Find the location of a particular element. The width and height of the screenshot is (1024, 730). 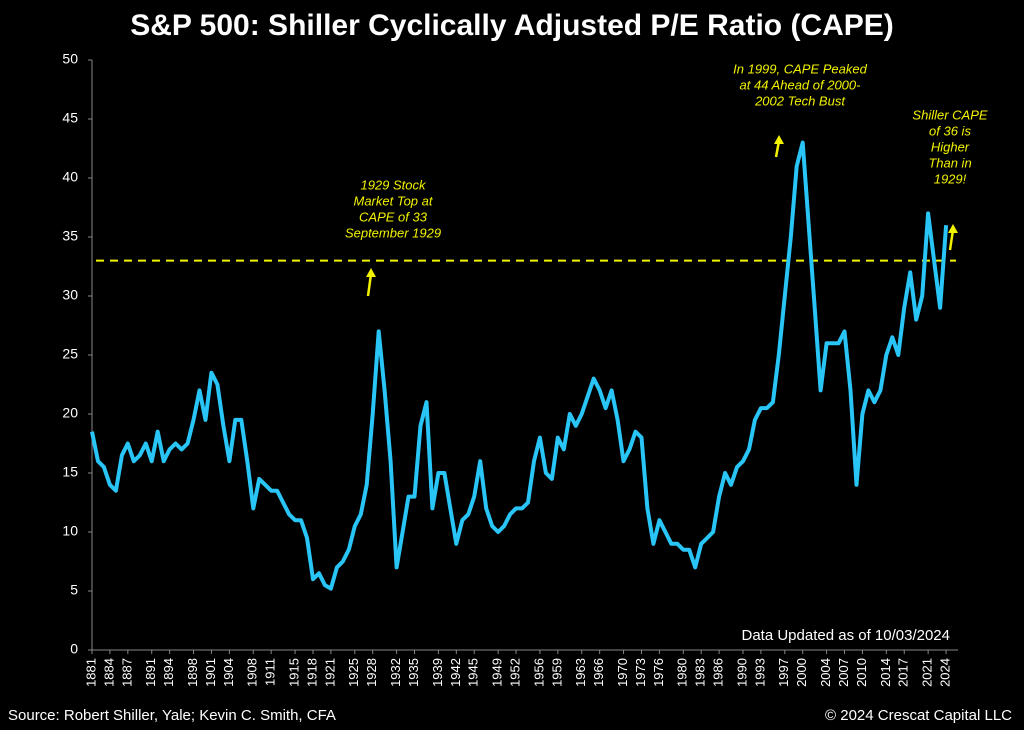

x-tick-label: 1915 is located at coordinates (293, 672).